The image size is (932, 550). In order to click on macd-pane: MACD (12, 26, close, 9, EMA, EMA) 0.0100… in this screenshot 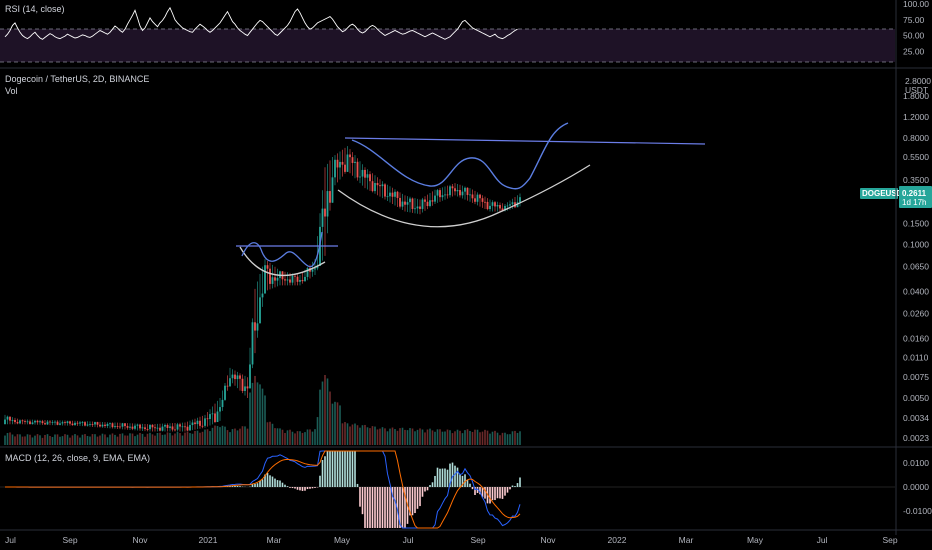, I will do `click(466, 489)`.